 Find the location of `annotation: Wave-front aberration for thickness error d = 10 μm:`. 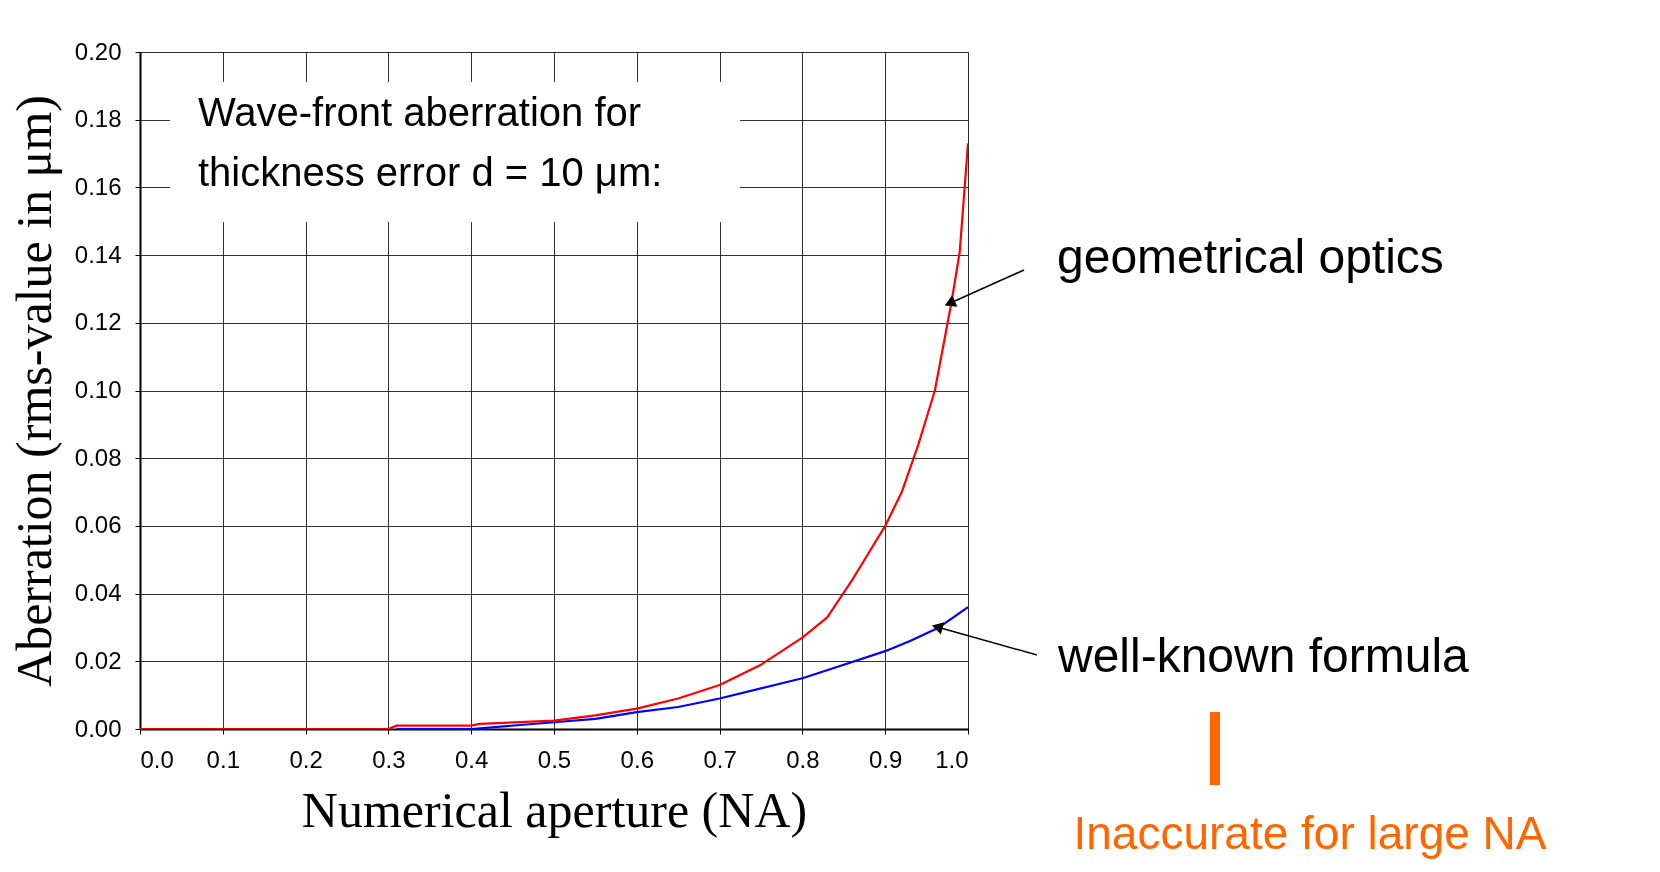

annotation: Wave-front aberration for thickness error d = 10 μm: is located at coordinates (430, 142).